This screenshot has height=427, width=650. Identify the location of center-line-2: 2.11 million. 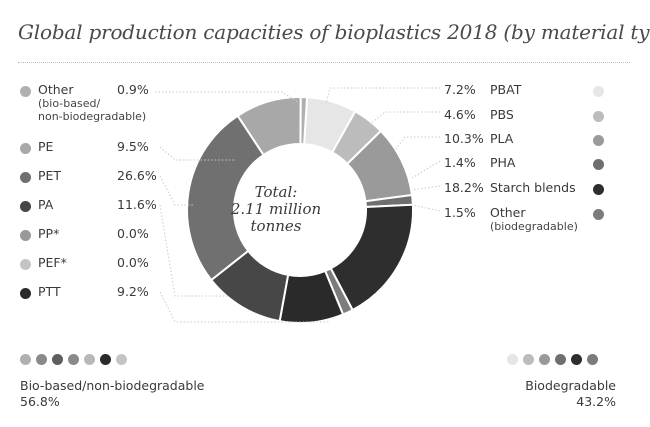
(276, 209).